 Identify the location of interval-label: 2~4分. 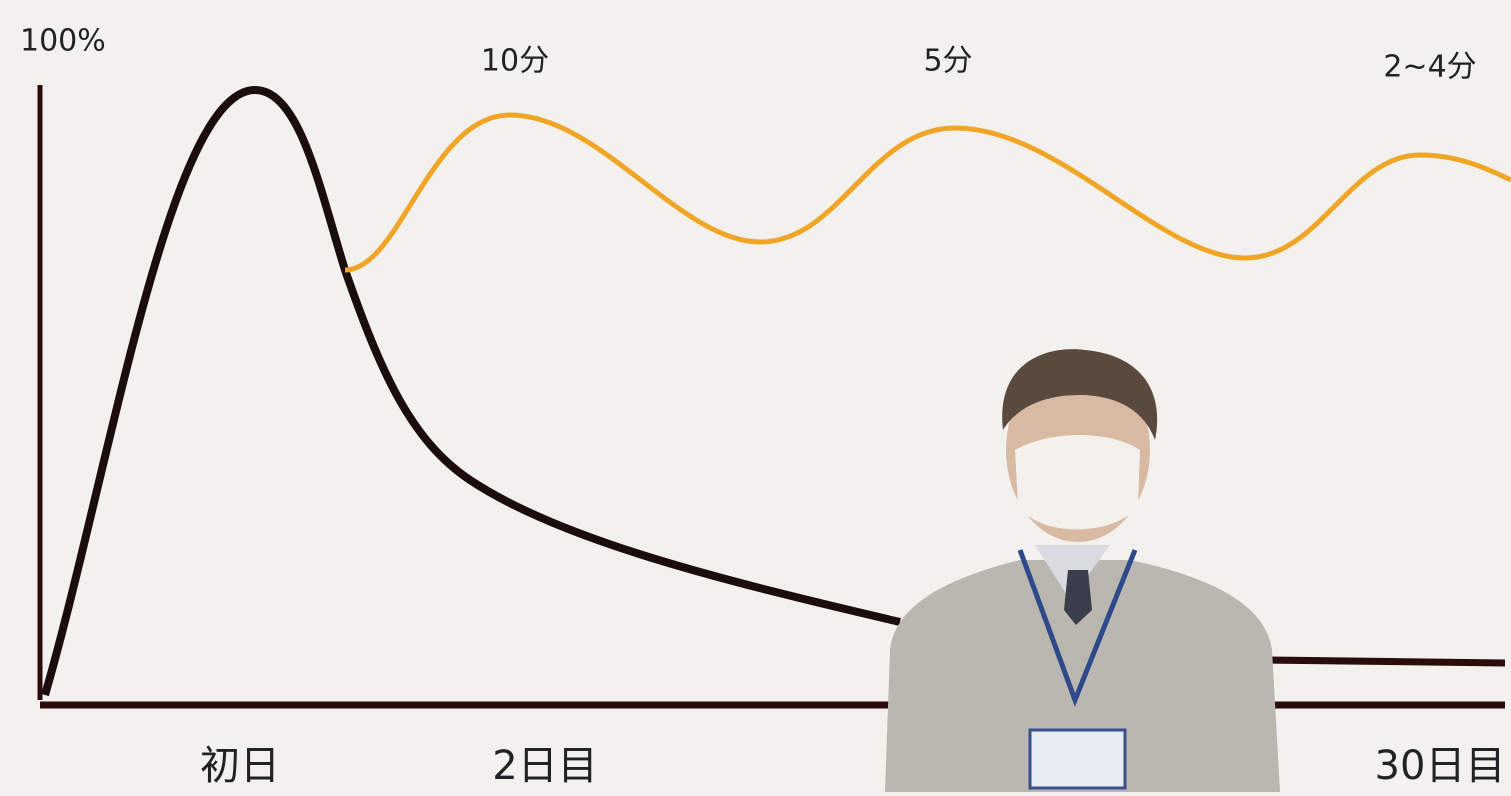
(1429, 67).